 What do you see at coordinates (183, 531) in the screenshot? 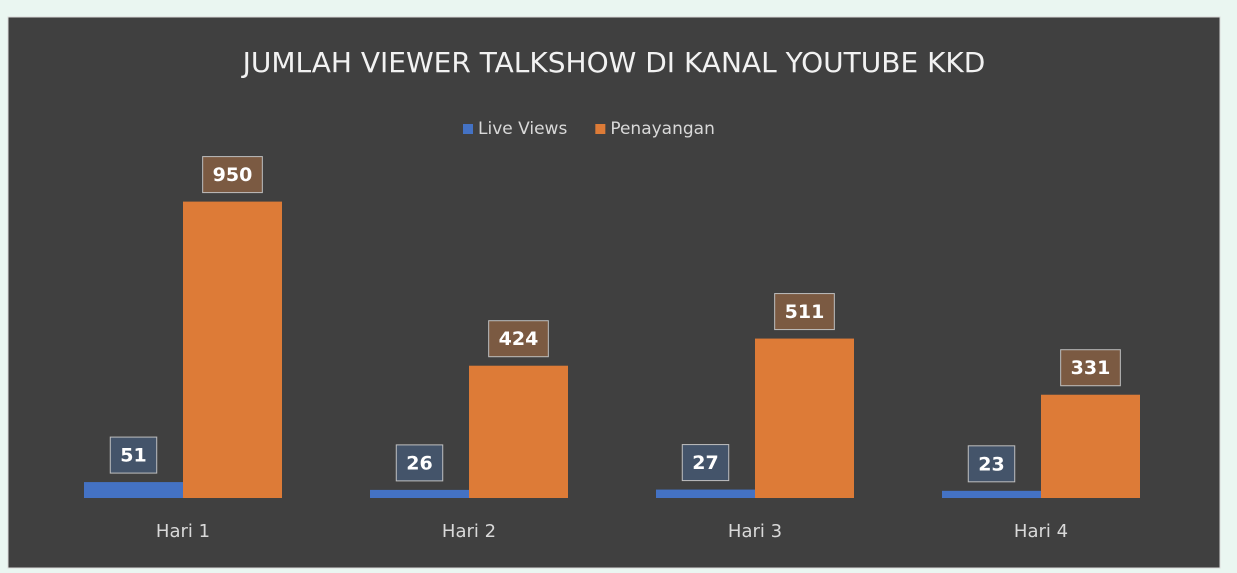
I see `x-tick-label: Hari 1` at bounding box center [183, 531].